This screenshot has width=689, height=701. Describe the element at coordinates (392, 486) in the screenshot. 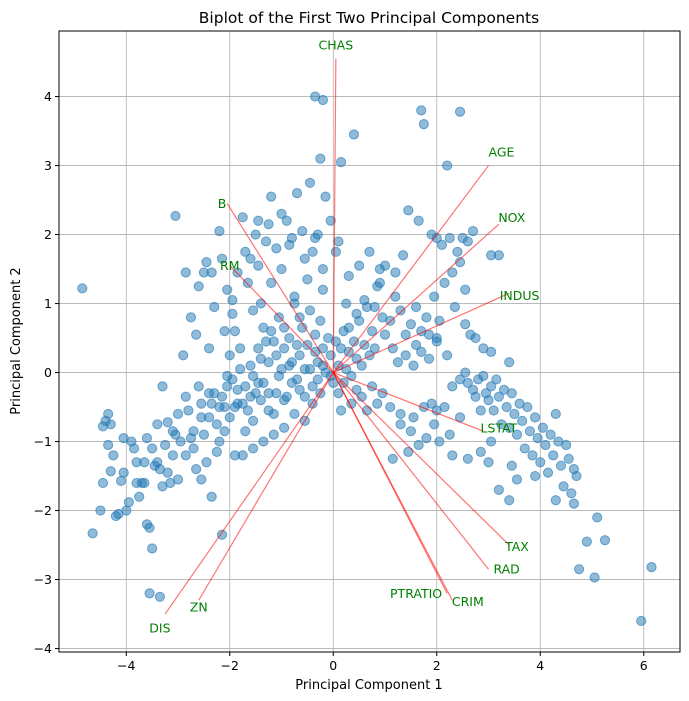

I see `loading-arrow-crim` at that location.